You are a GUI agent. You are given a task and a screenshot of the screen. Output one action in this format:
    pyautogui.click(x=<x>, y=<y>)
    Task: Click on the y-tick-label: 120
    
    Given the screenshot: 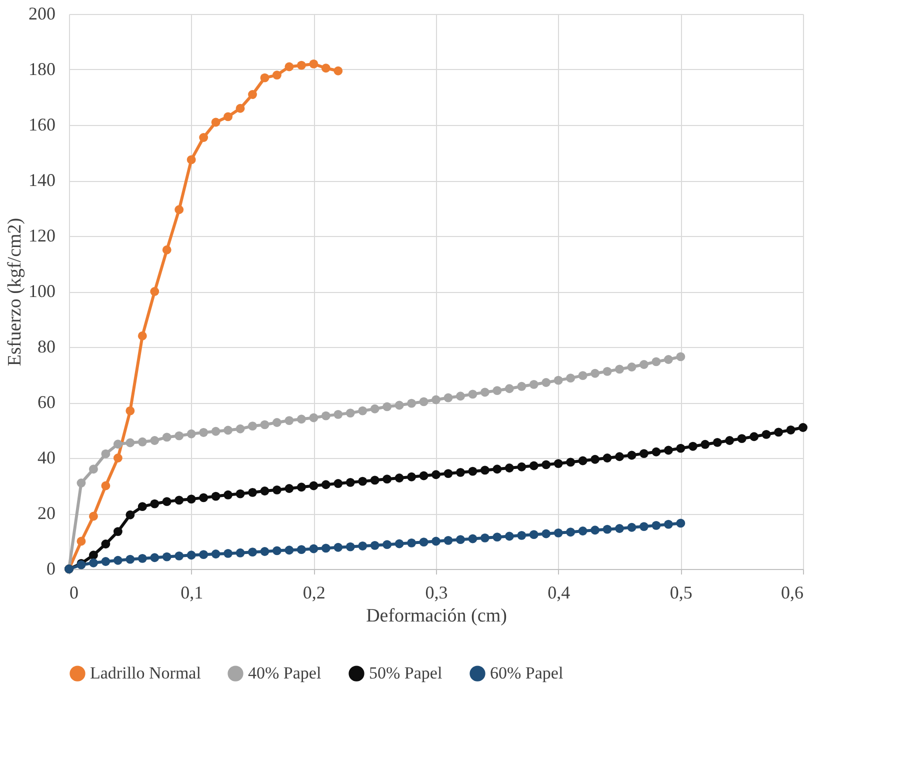 What is the action you would take?
    pyautogui.click(x=42, y=236)
    